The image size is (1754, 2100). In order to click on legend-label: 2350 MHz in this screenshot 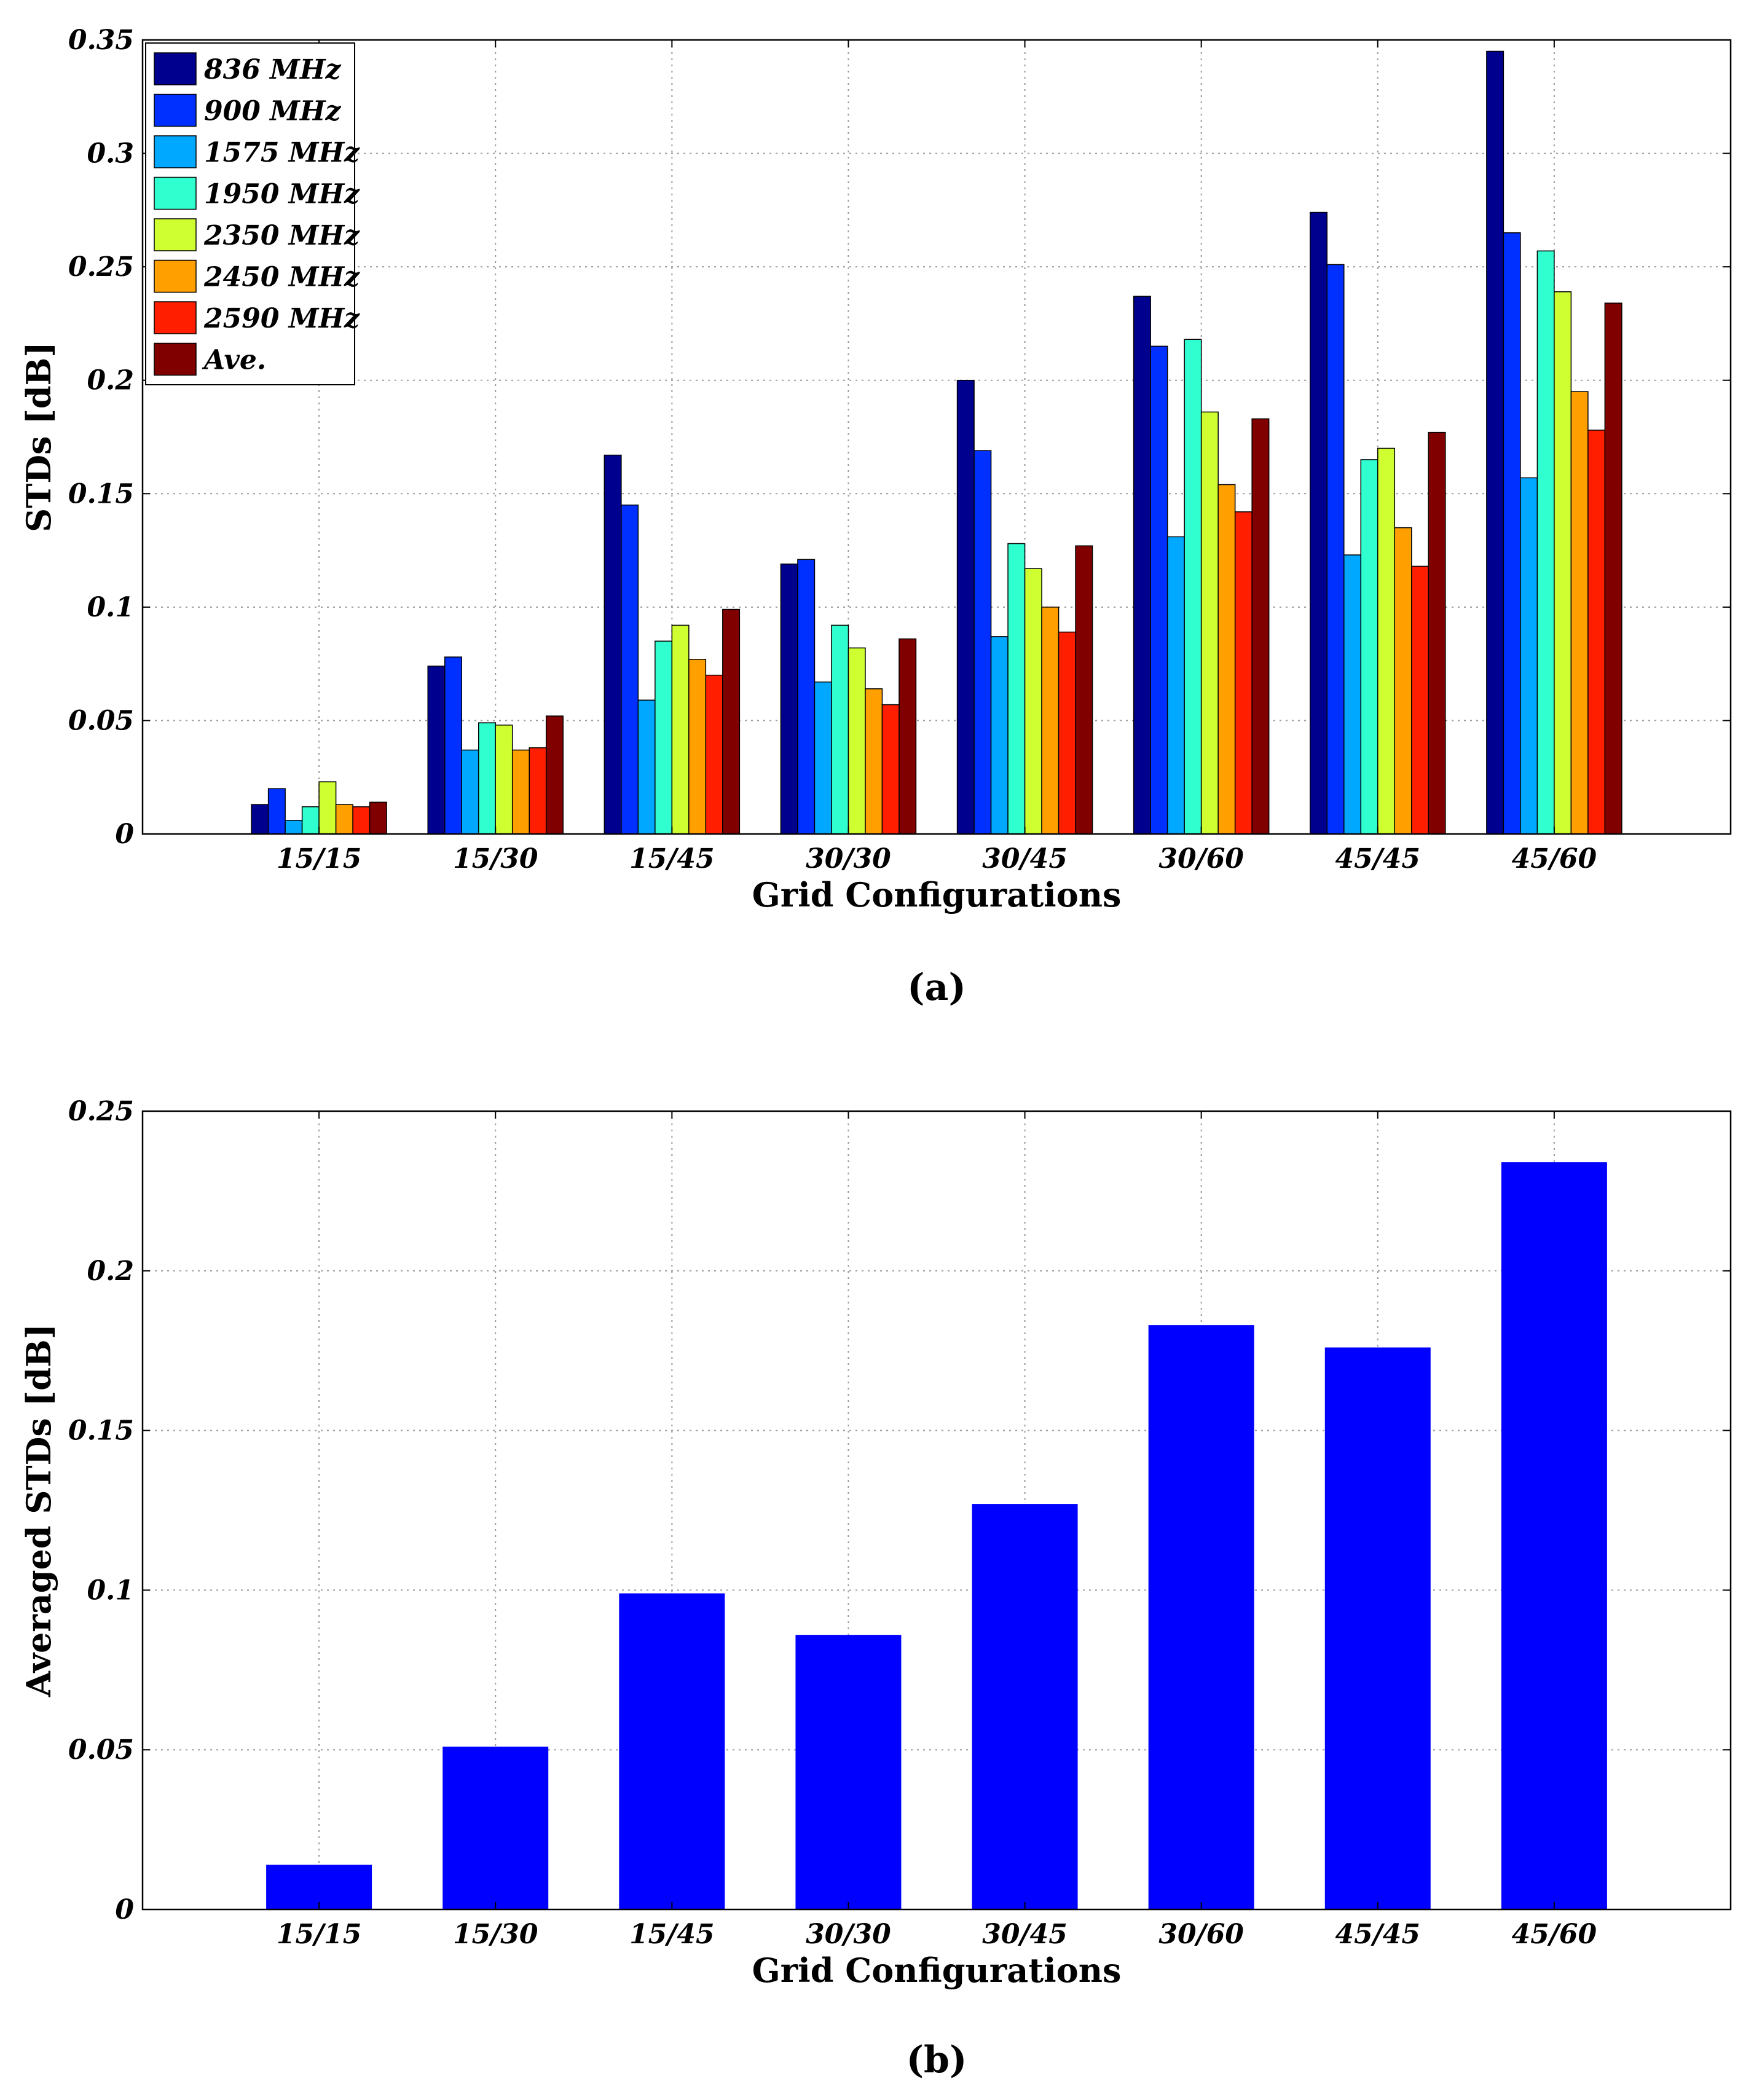, I will do `click(282, 236)`.